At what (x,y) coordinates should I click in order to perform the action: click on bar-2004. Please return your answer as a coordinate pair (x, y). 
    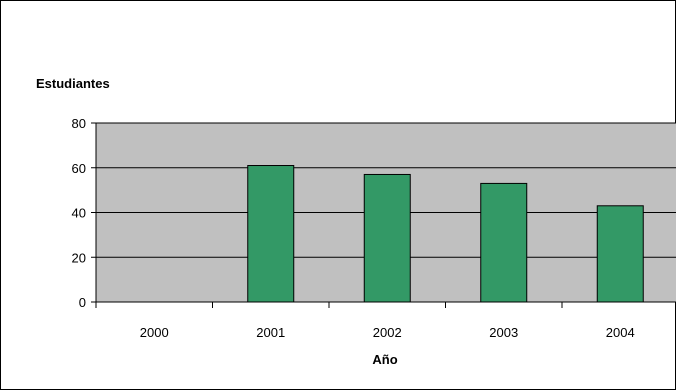
    Looking at the image, I should click on (620, 254).